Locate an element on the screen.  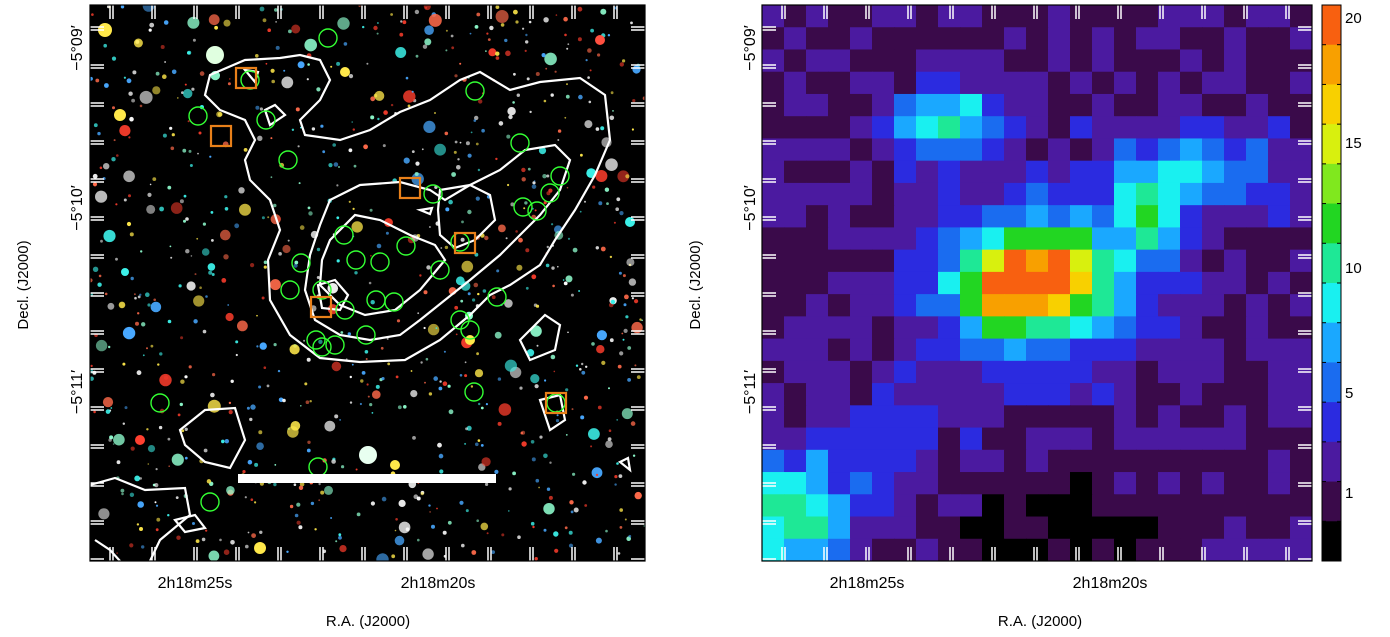
colorbar-segment is located at coordinates (1331, 382).